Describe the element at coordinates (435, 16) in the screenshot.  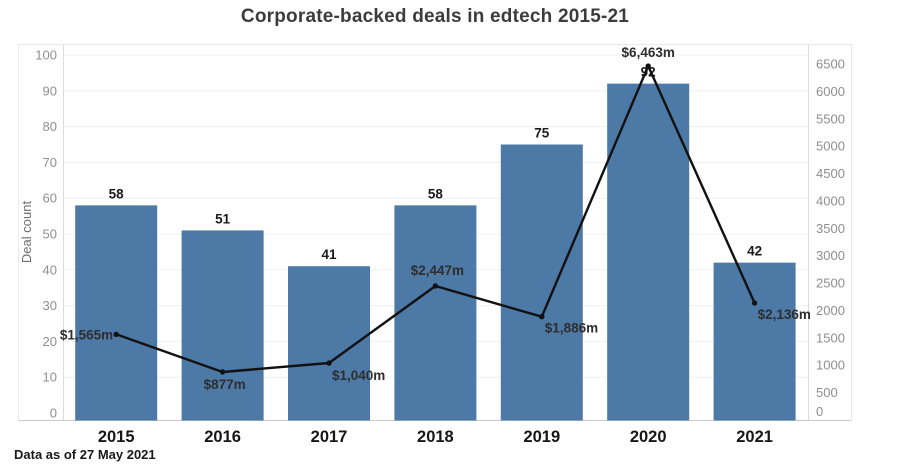
I see `chart-title: Corporate-backed deals in edtech 2015-21` at that location.